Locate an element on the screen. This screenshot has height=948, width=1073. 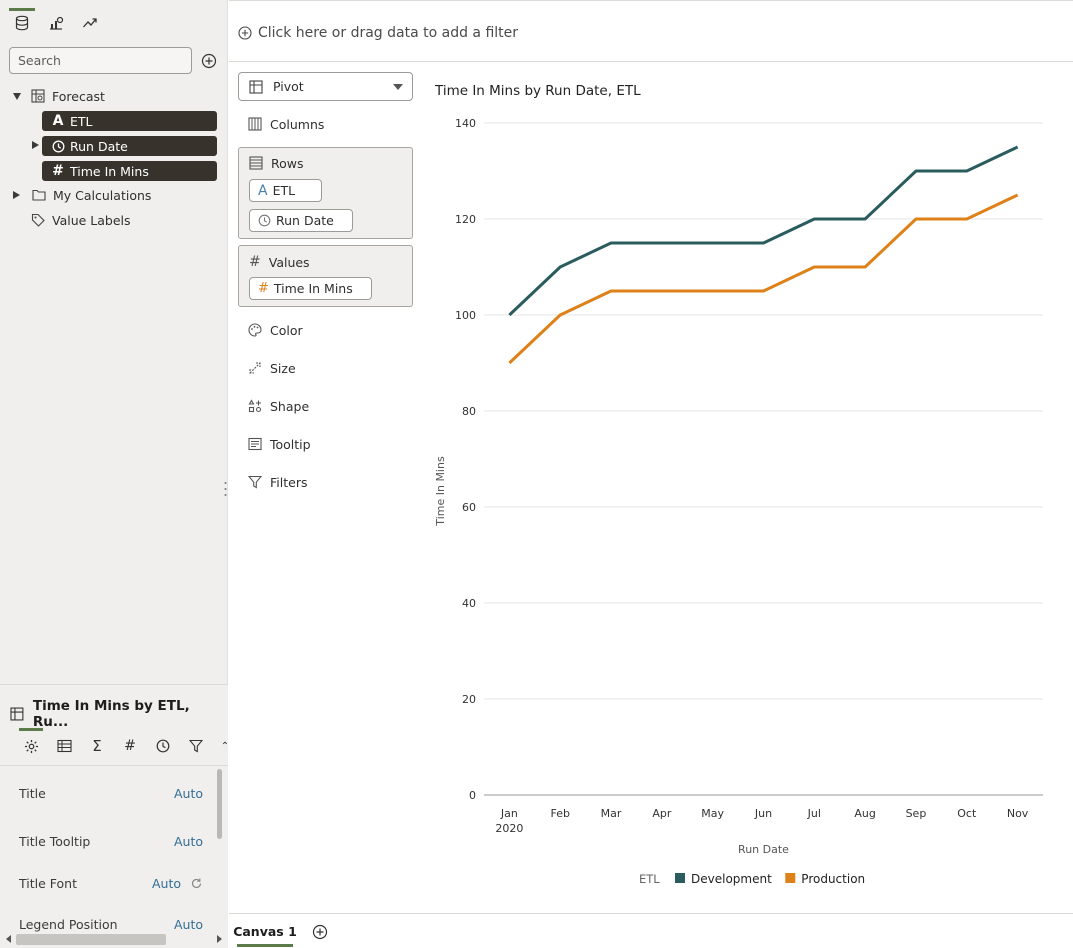
general-tab is located at coordinates (31, 741).